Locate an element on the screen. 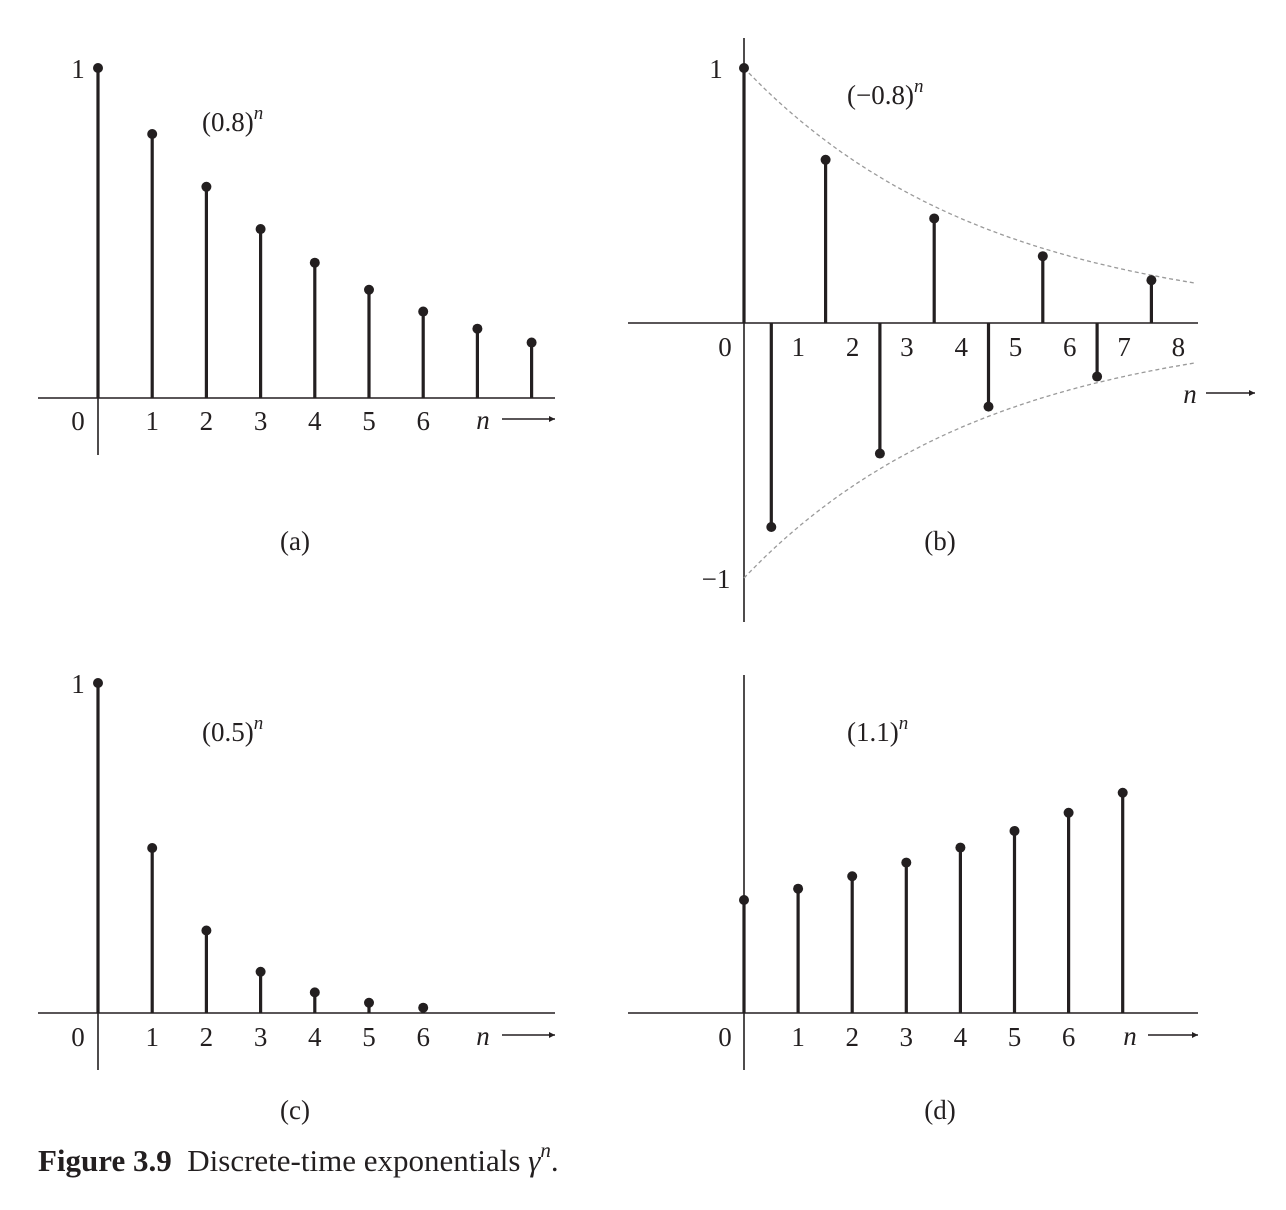  envelope-upper is located at coordinates (969, 175).